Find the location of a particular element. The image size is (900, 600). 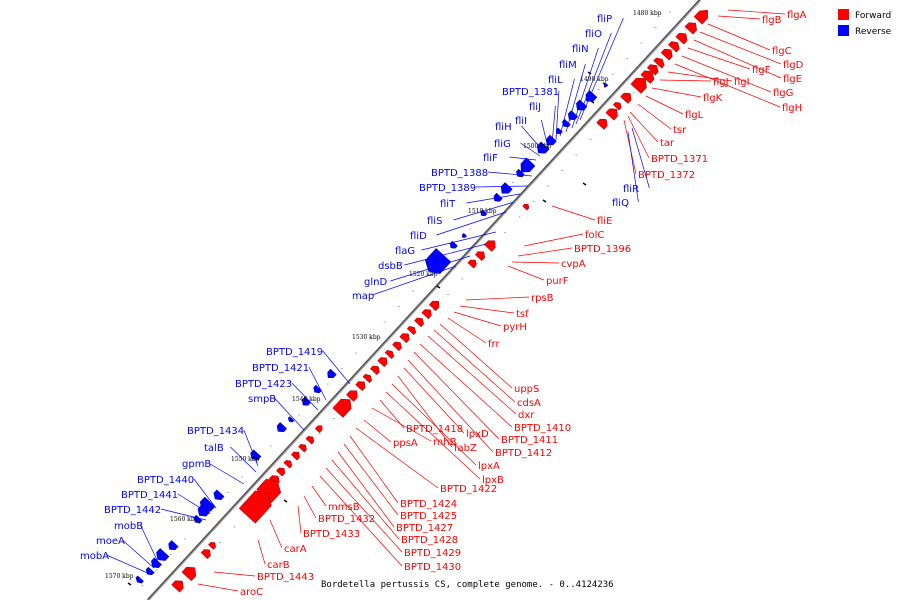

gene-label-flii: fliI is located at coordinates (521, 121).